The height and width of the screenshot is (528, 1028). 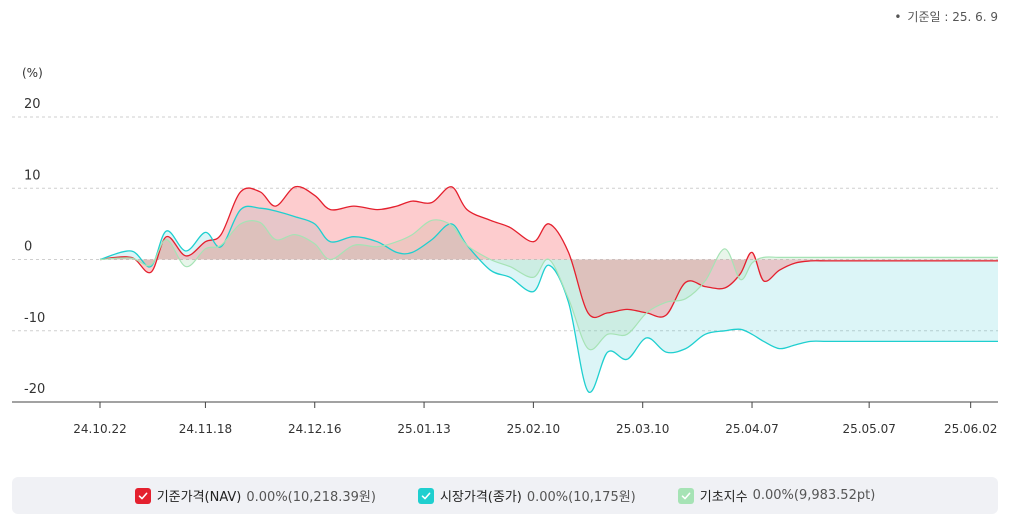 I want to click on legend-value: 0.00%(9,983.52pt), so click(x=814, y=495).